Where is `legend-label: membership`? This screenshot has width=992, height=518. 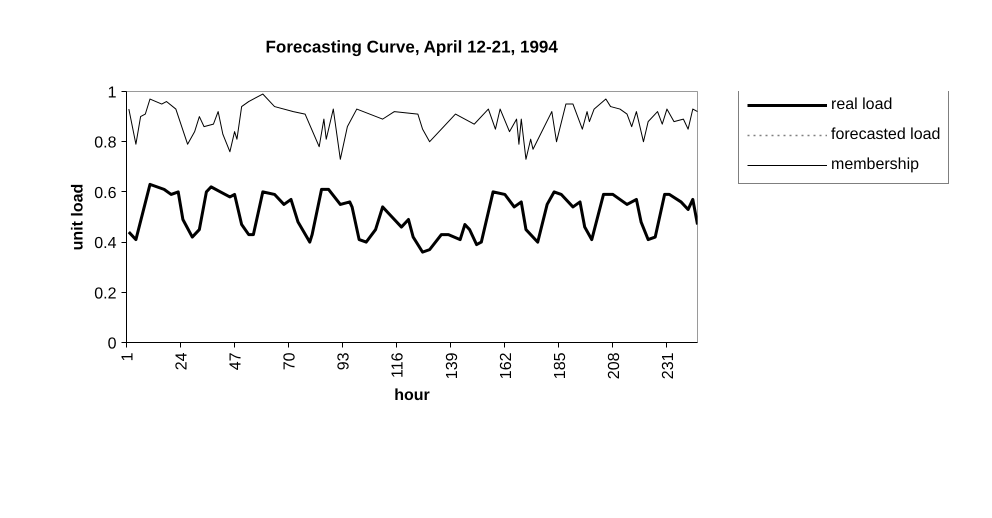
legend-label: membership is located at coordinates (875, 165).